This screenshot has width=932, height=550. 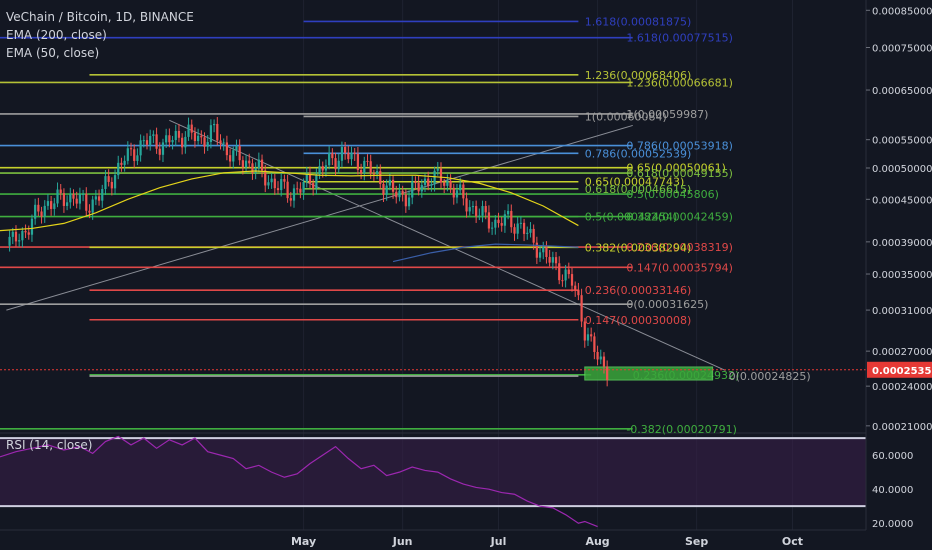 What do you see at coordinates (53, 53) in the screenshot?
I see `ema50-legend: EMA (50, close)` at bounding box center [53, 53].